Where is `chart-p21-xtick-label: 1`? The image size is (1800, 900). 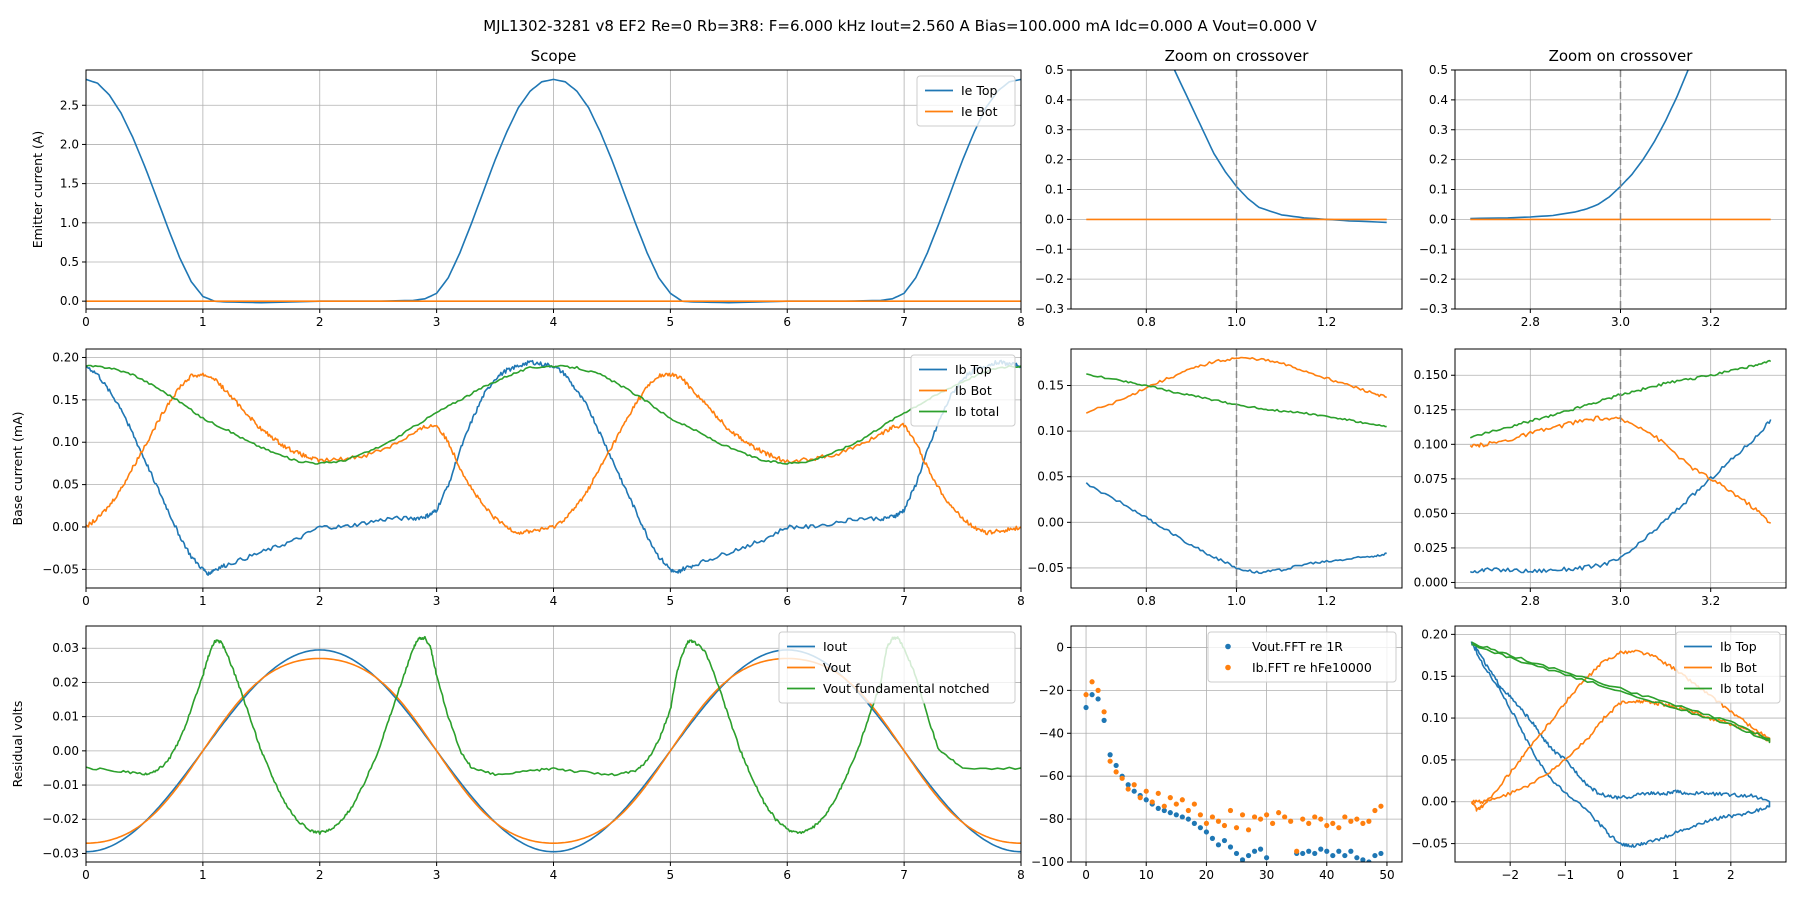
chart-p21-xtick-label: 1 is located at coordinates (203, 601).